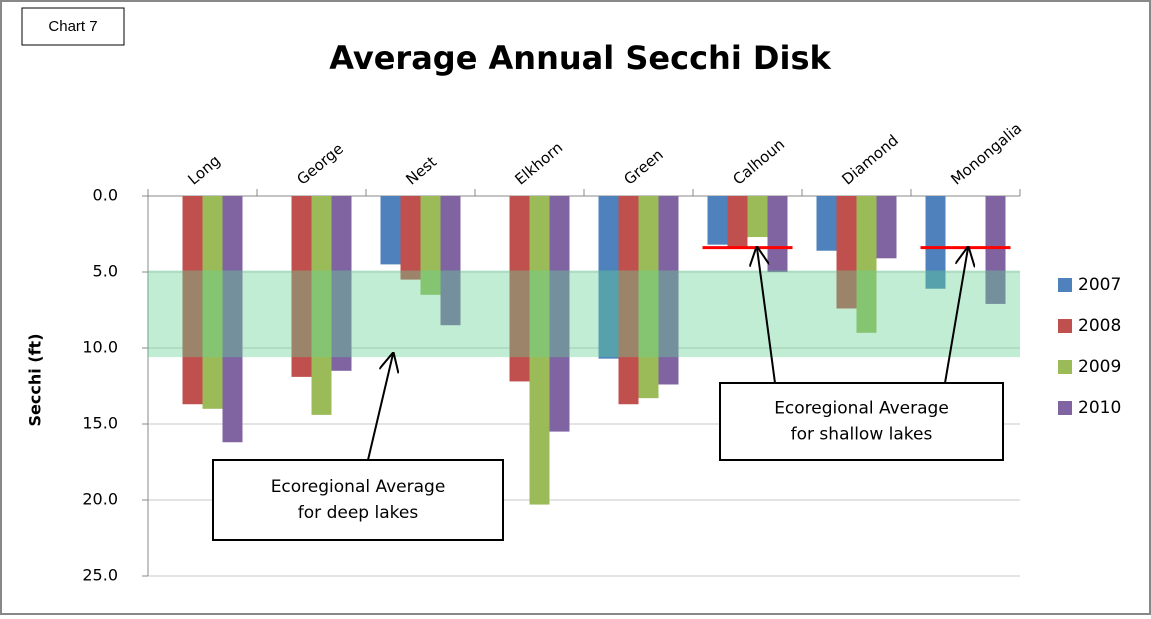 This screenshot has height=619, width=1151. What do you see at coordinates (100, 347) in the screenshot?
I see `y-tick-label: 10.0` at bounding box center [100, 347].